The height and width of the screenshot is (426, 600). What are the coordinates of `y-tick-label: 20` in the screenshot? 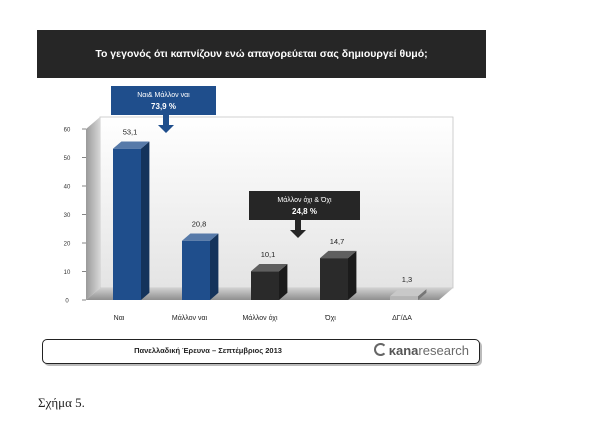 It's located at (67, 245).